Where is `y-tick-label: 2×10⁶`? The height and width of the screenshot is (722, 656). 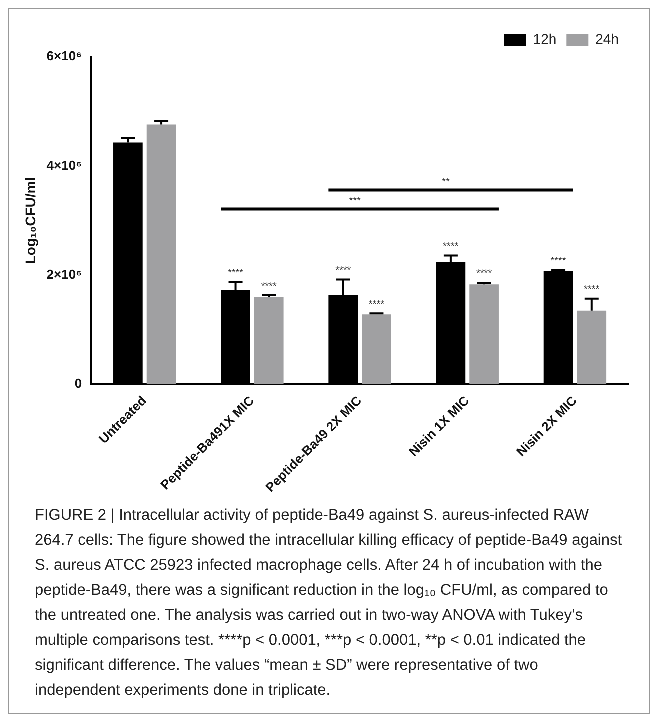 y-tick-label: 2×10⁶ is located at coordinates (64, 274).